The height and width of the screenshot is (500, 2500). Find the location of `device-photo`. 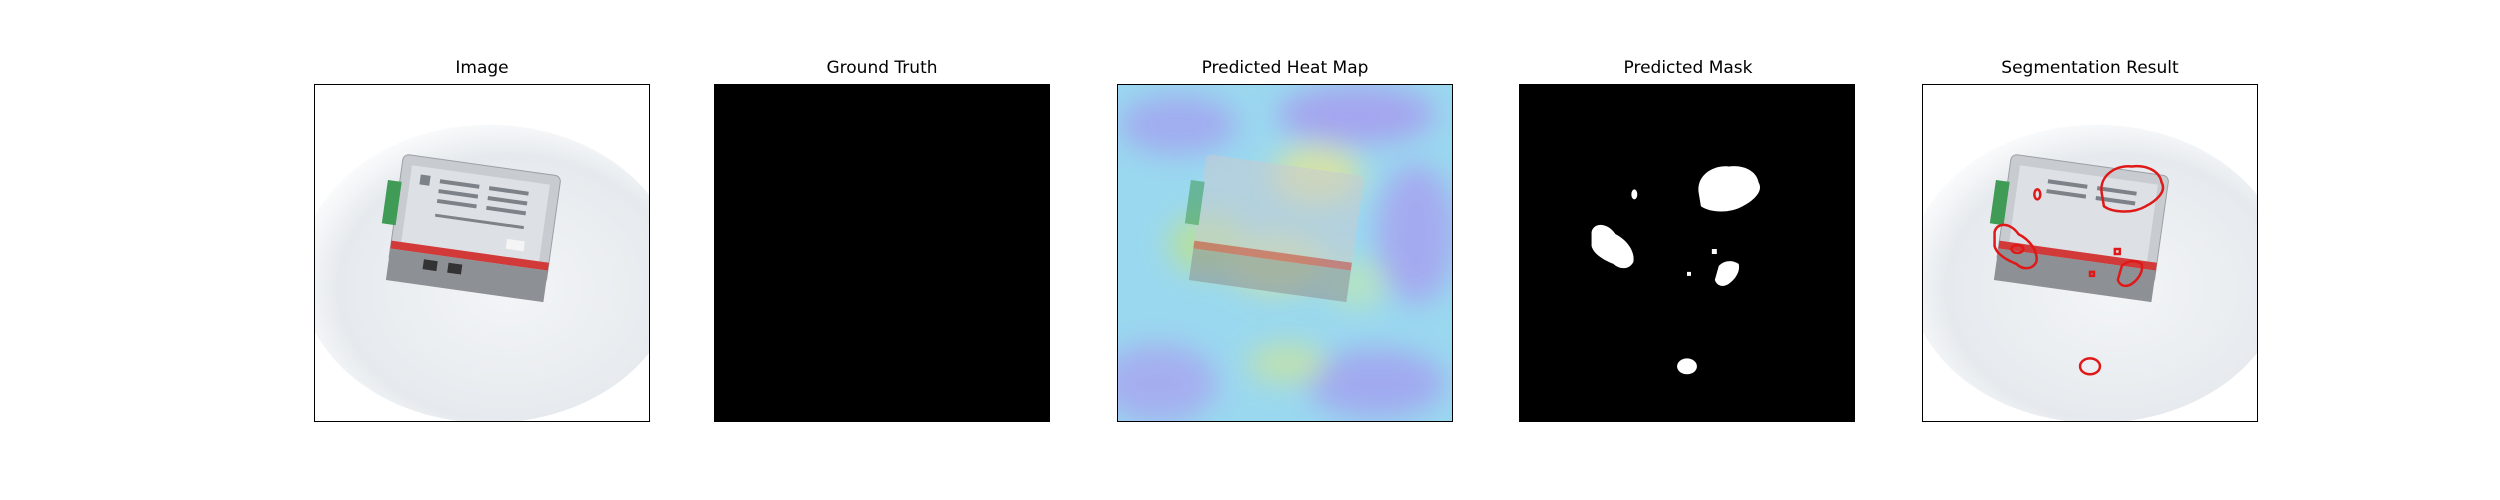

device-photo is located at coordinates (482, 253).